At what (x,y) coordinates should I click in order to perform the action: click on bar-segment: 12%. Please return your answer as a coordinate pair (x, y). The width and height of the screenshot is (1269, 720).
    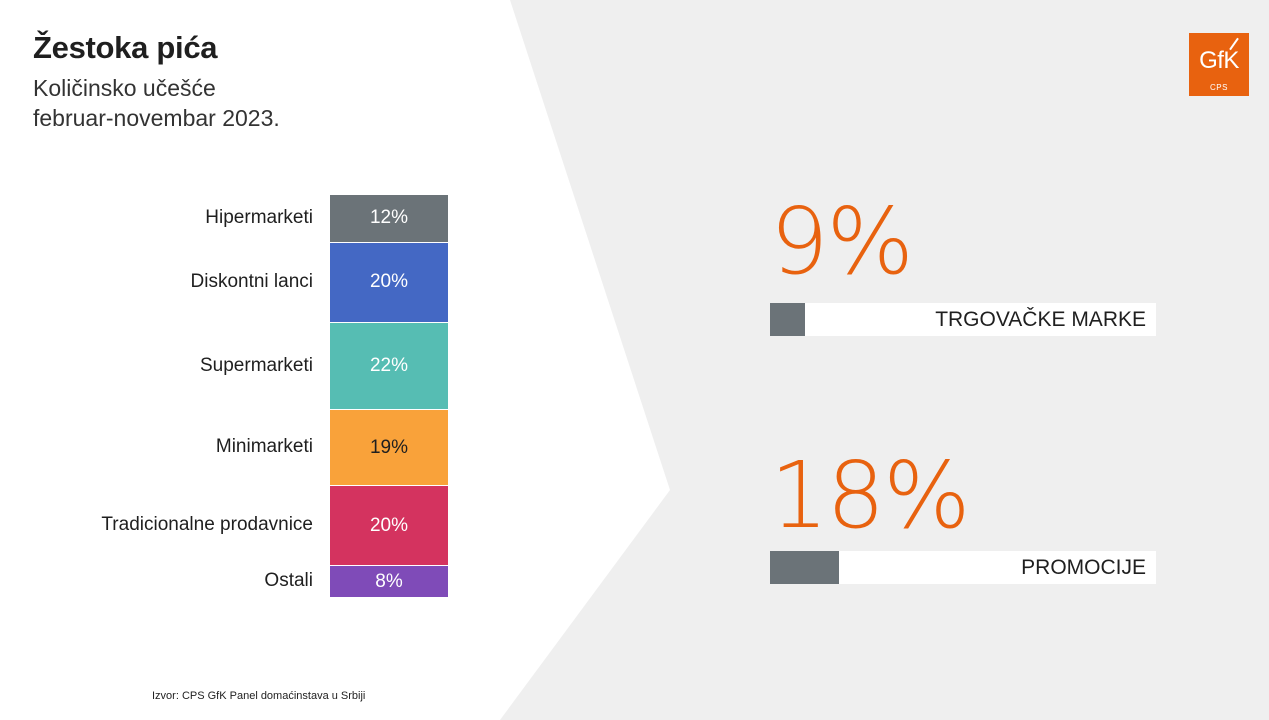
    Looking at the image, I should click on (389, 219).